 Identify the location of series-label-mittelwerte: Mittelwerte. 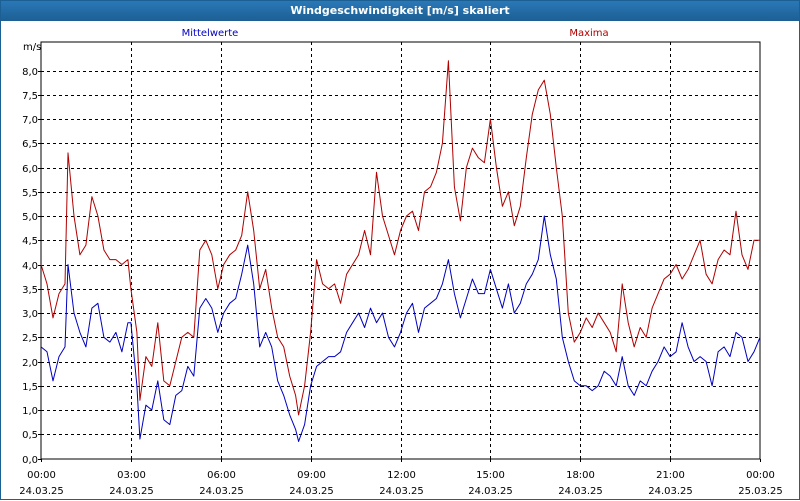
(210, 33).